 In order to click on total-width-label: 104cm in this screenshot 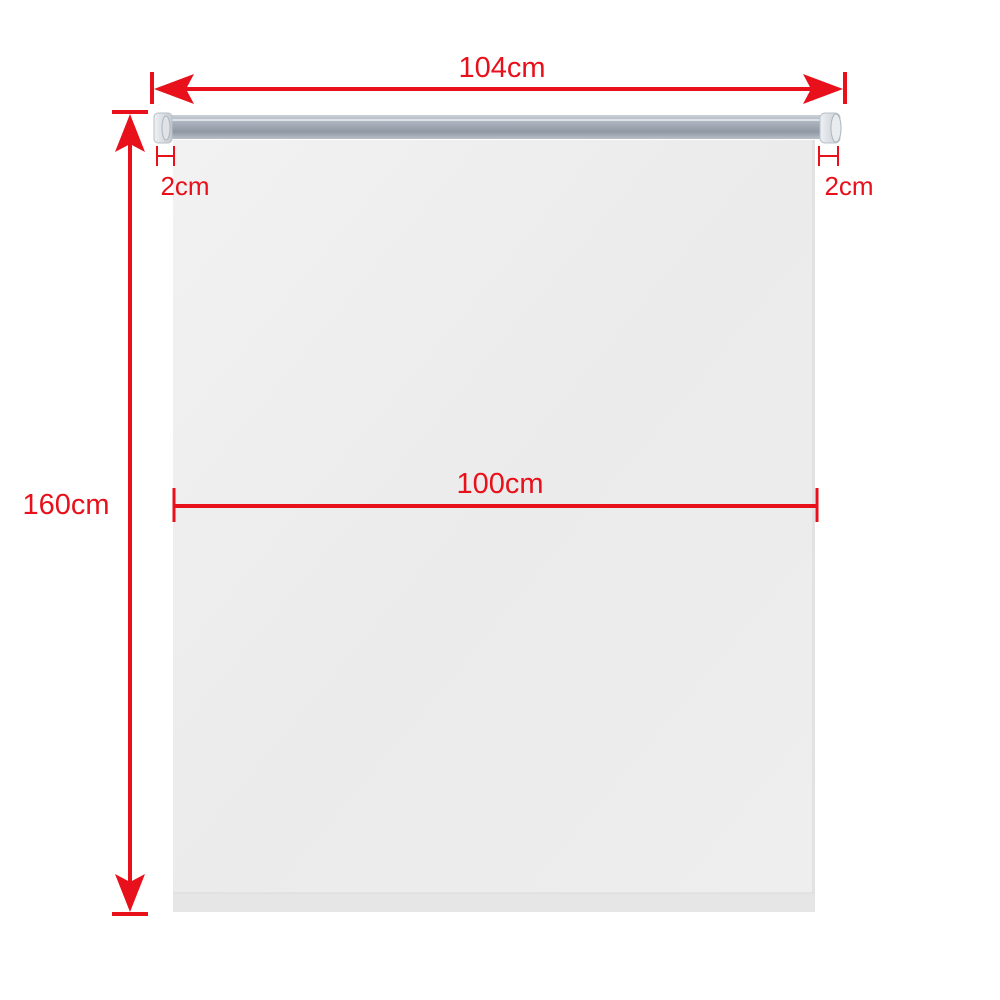, I will do `click(501, 68)`.